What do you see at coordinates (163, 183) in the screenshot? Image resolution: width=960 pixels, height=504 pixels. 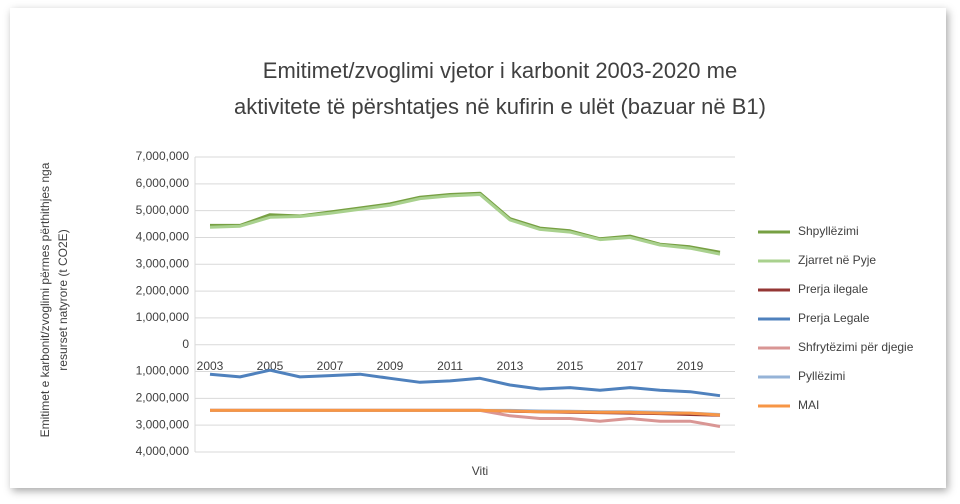 I see `y-tick-label: 6,000,000` at bounding box center [163, 183].